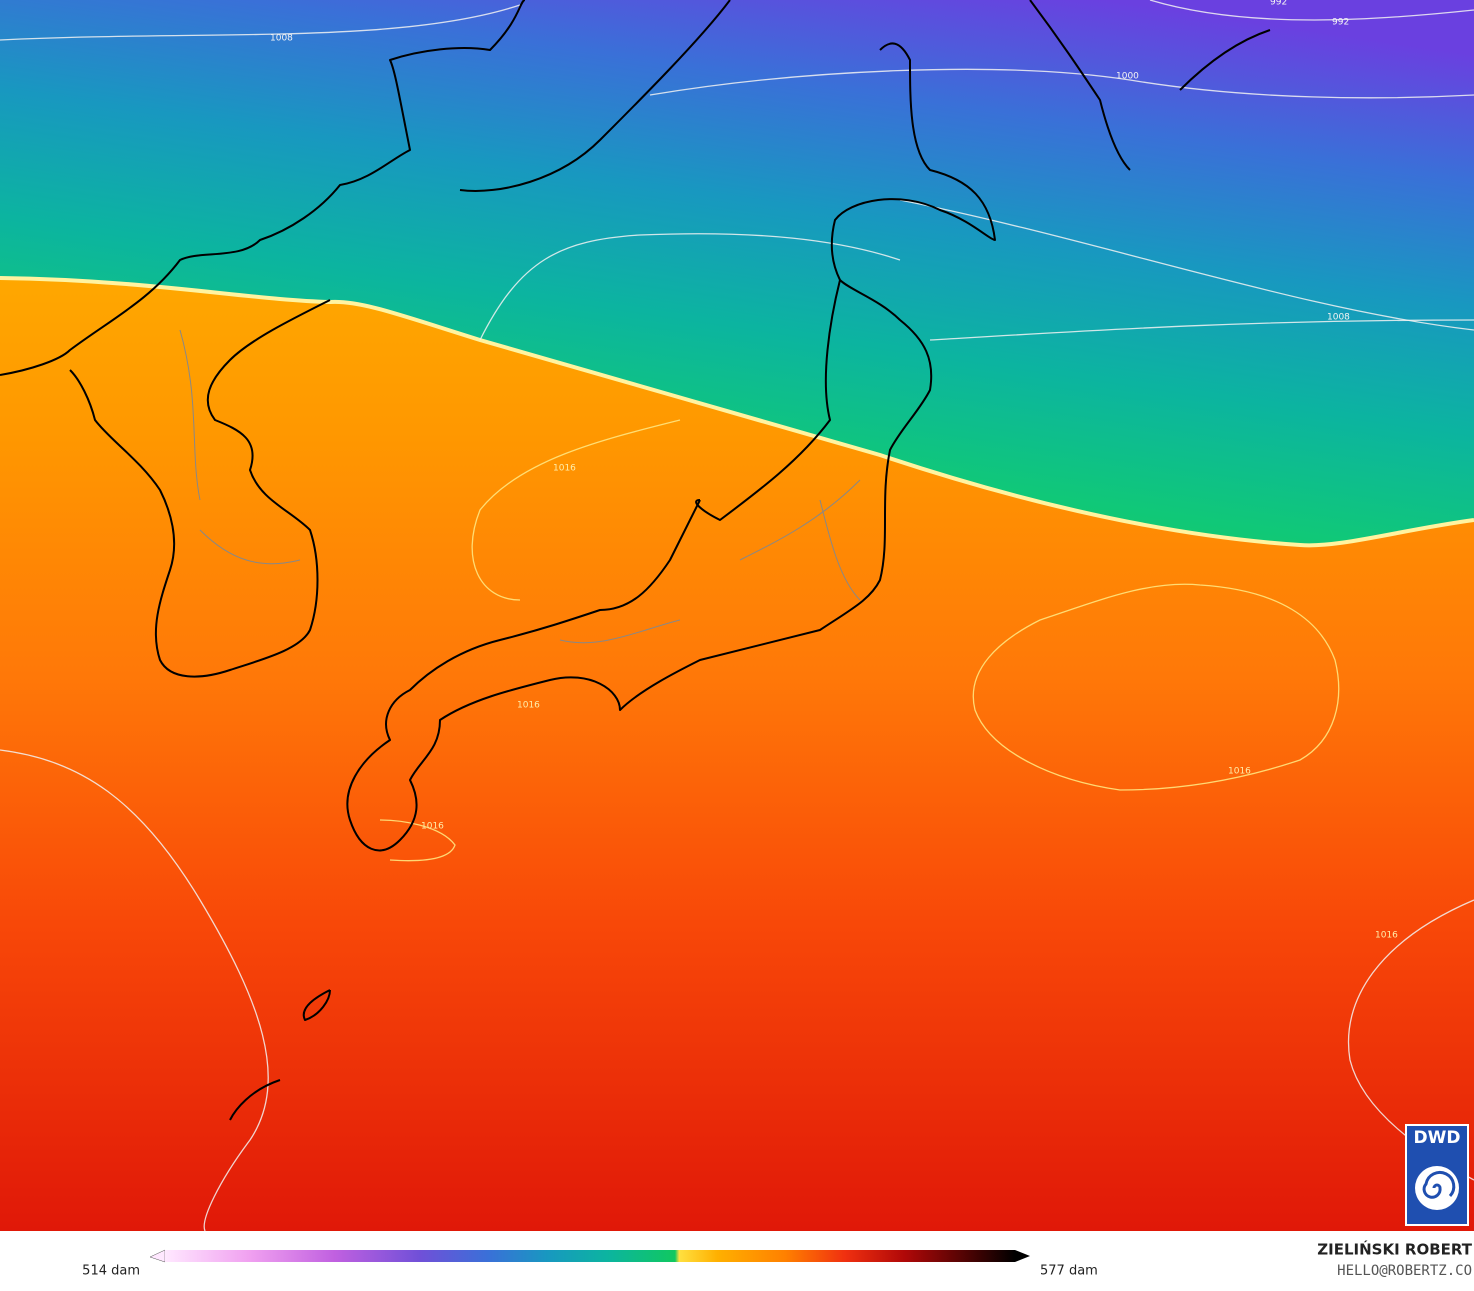  I want to click on admin-borders, so click(520, 486).